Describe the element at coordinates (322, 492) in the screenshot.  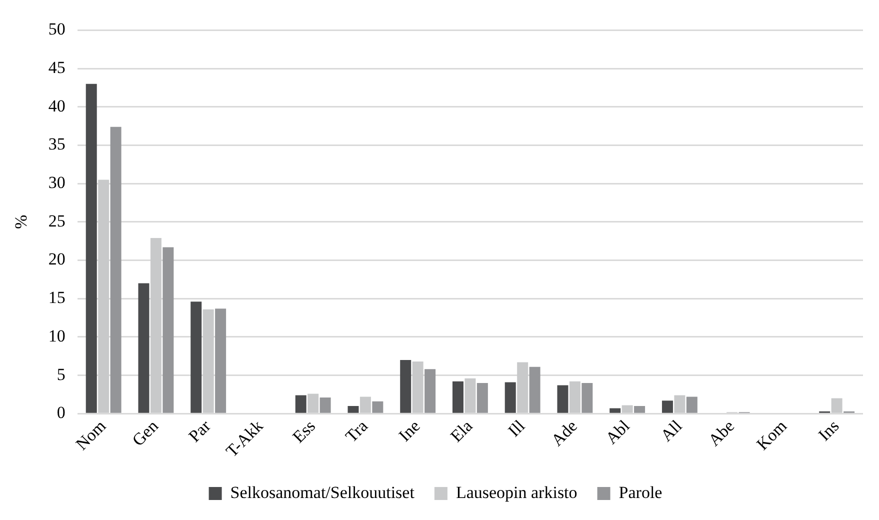
I see `legend-label: Selkosanomat/Selkouutiset` at that location.